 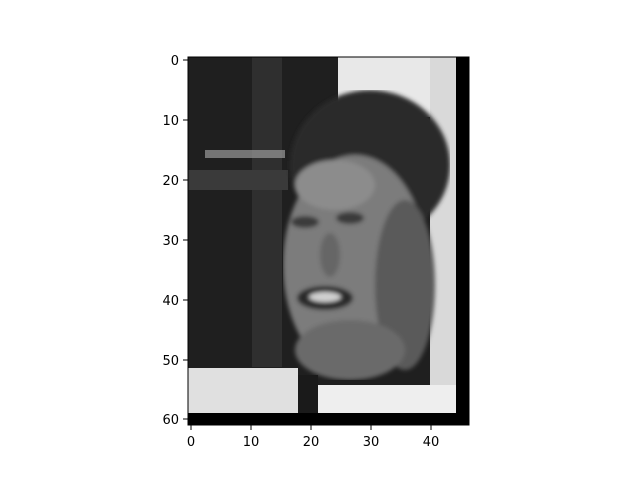 What do you see at coordinates (405, 285) in the screenshot?
I see `image-face-shadow` at bounding box center [405, 285].